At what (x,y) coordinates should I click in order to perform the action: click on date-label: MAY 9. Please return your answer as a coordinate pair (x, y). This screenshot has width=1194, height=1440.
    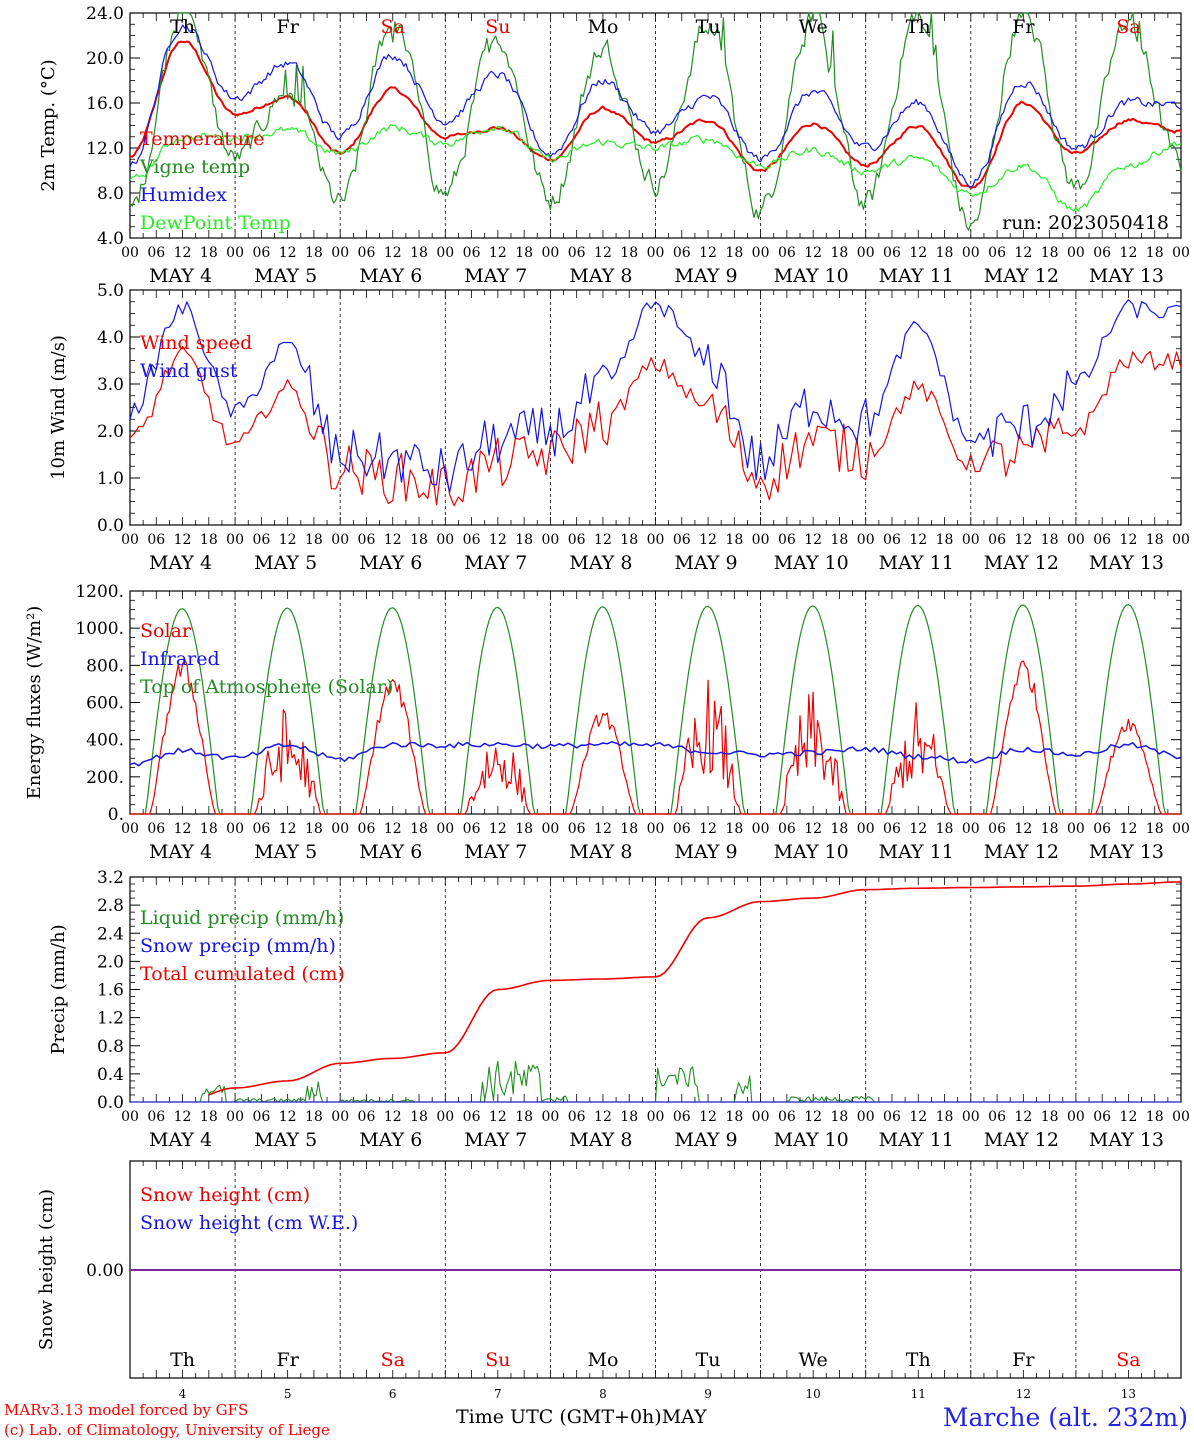
    Looking at the image, I should click on (706, 276).